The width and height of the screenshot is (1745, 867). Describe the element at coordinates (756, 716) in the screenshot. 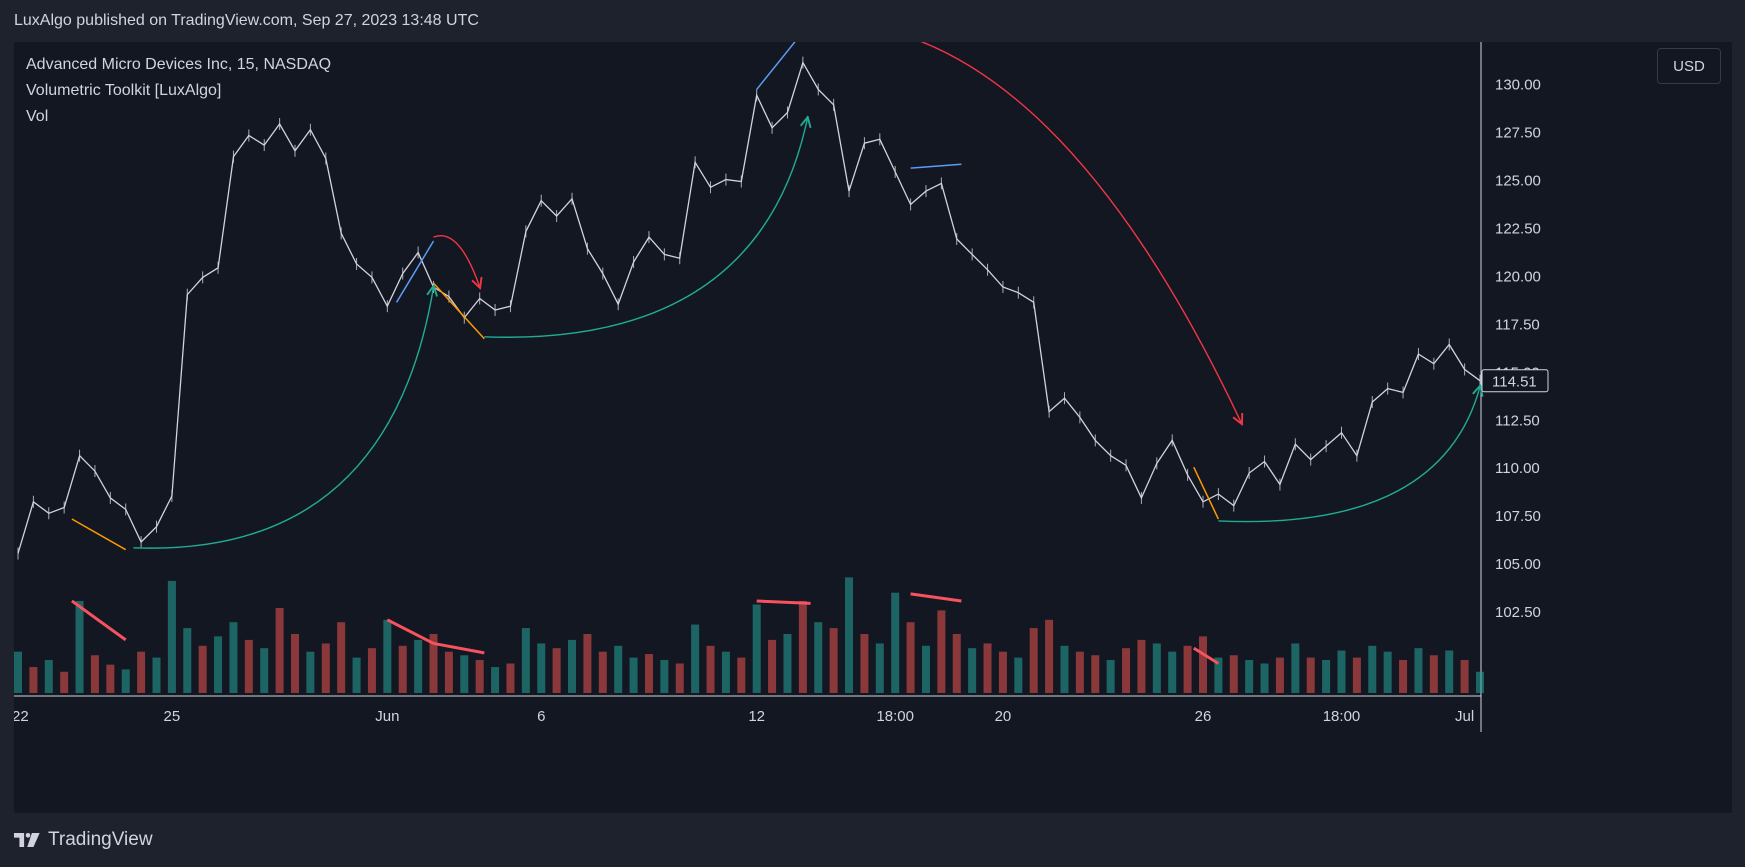

I see `time-tick-label-4: 12` at that location.